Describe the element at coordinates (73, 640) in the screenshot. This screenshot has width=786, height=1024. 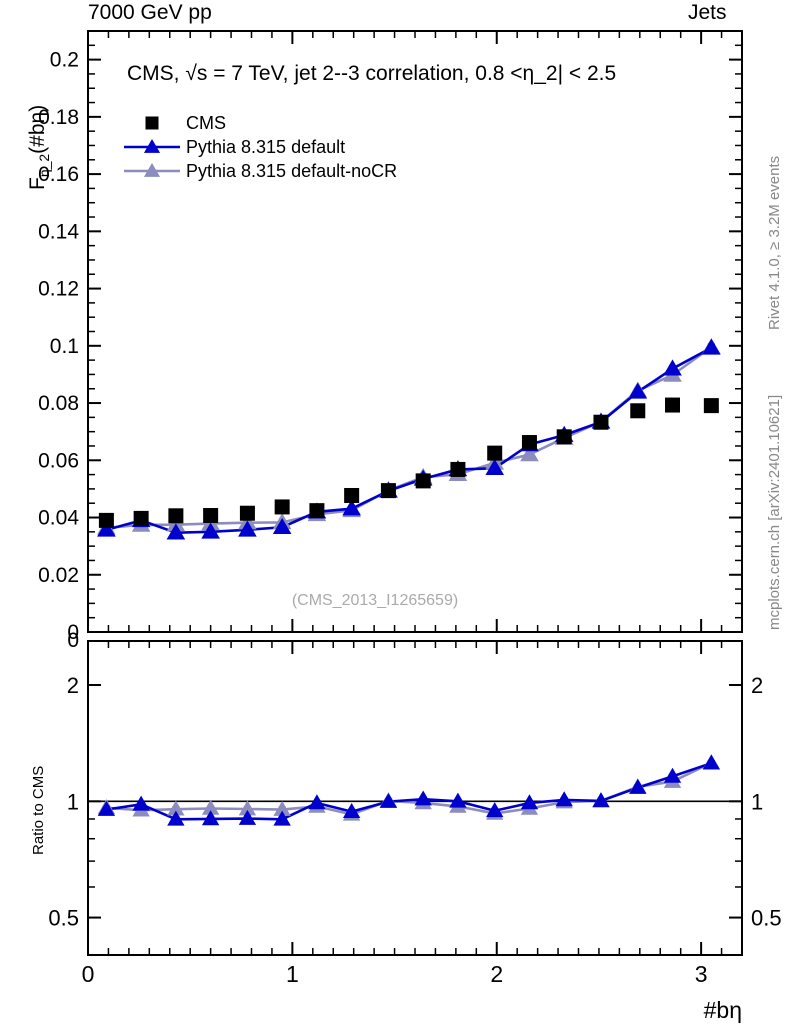
I see `main-y-zero-label: 0` at that location.